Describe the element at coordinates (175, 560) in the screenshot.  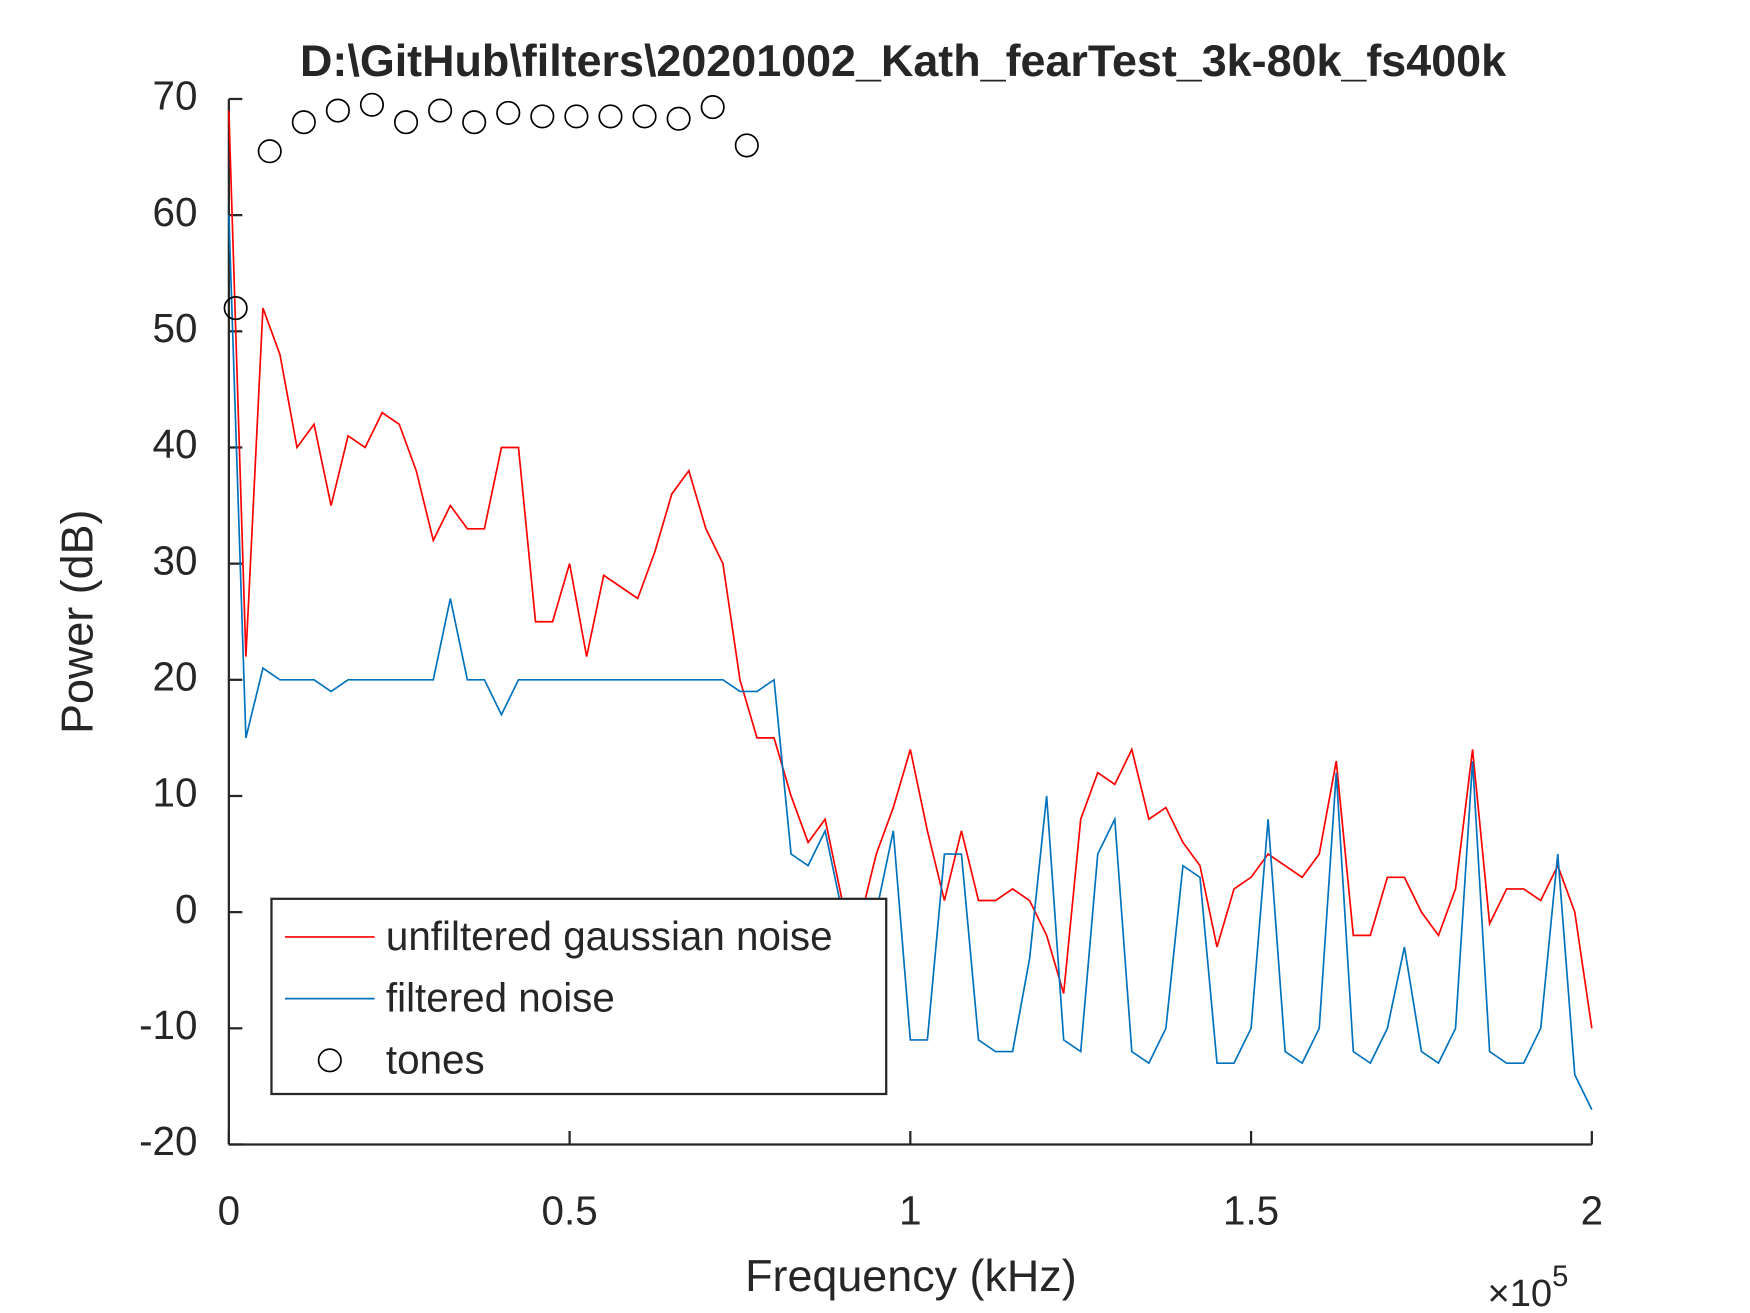
I see `y-tick-label: 30` at that location.